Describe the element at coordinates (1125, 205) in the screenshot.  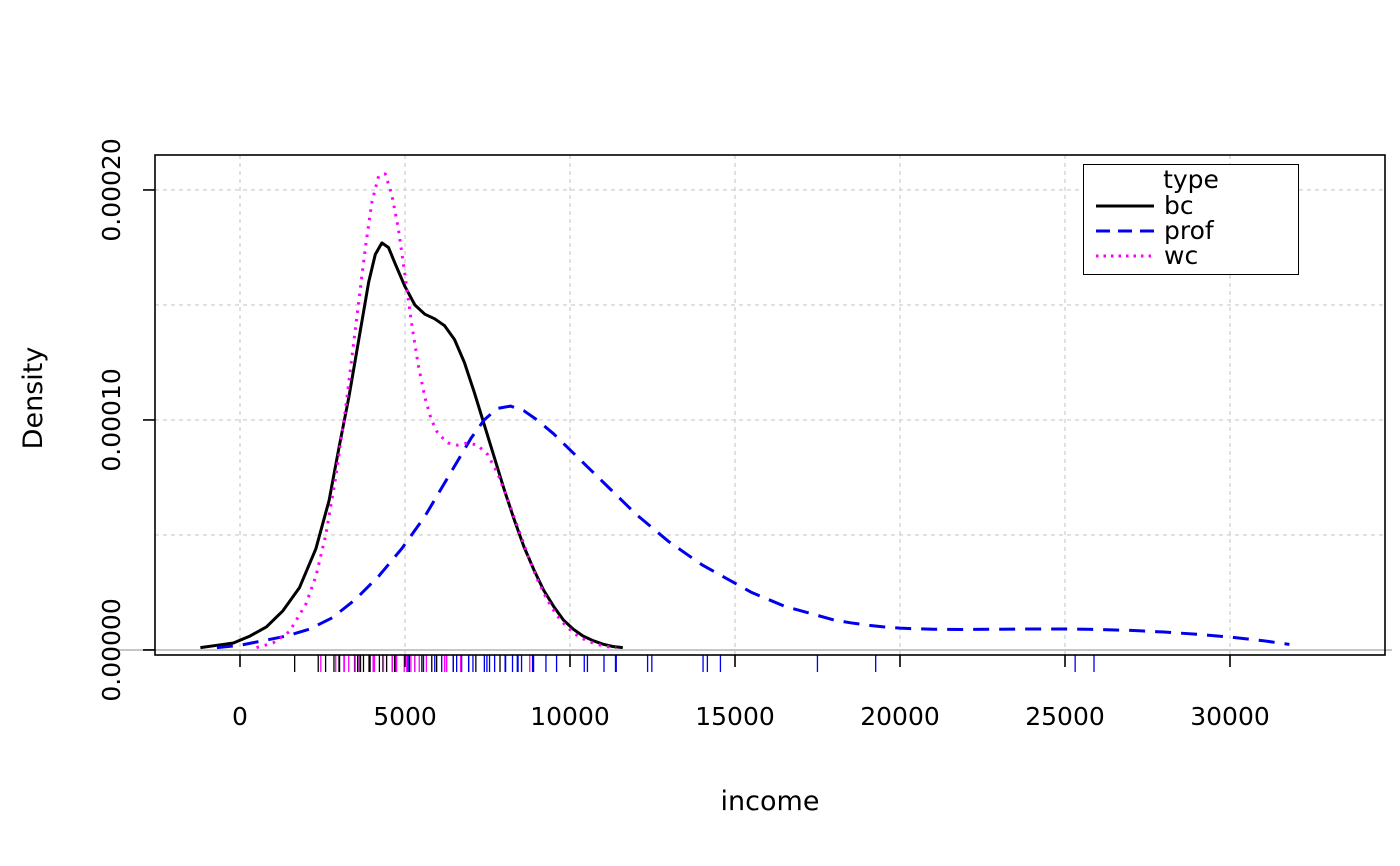
I see `legend-line-bc-icon` at that location.